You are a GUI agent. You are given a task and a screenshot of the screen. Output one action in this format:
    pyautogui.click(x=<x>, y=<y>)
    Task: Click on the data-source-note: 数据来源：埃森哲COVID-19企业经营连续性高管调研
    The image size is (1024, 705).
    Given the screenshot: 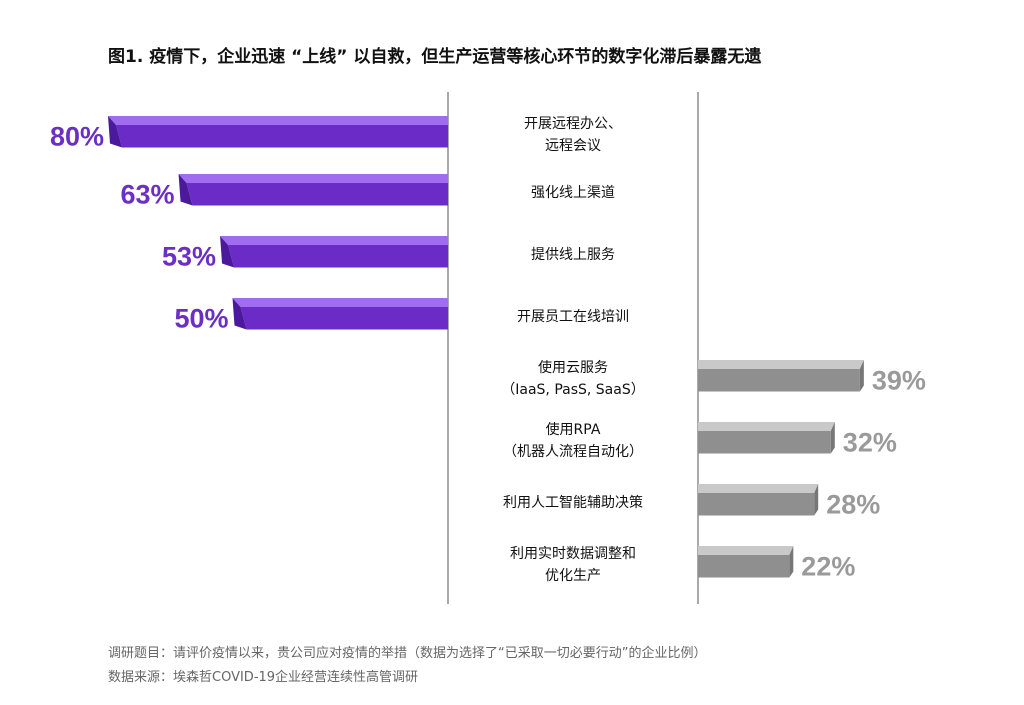 What is the action you would take?
    pyautogui.click(x=263, y=677)
    